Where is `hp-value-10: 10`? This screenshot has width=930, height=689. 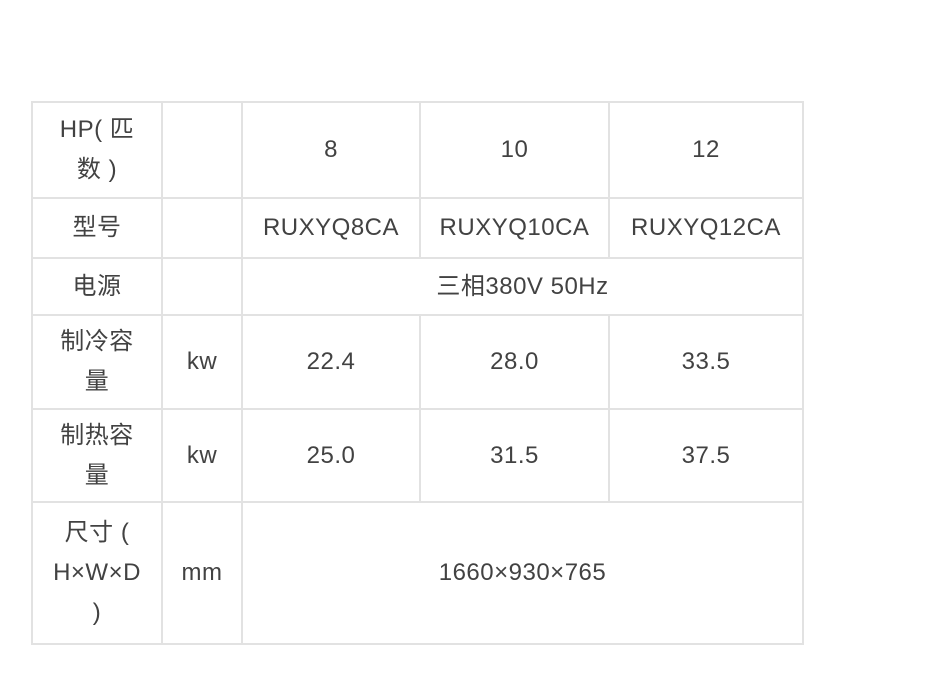 hp-value-10: 10 is located at coordinates (514, 150).